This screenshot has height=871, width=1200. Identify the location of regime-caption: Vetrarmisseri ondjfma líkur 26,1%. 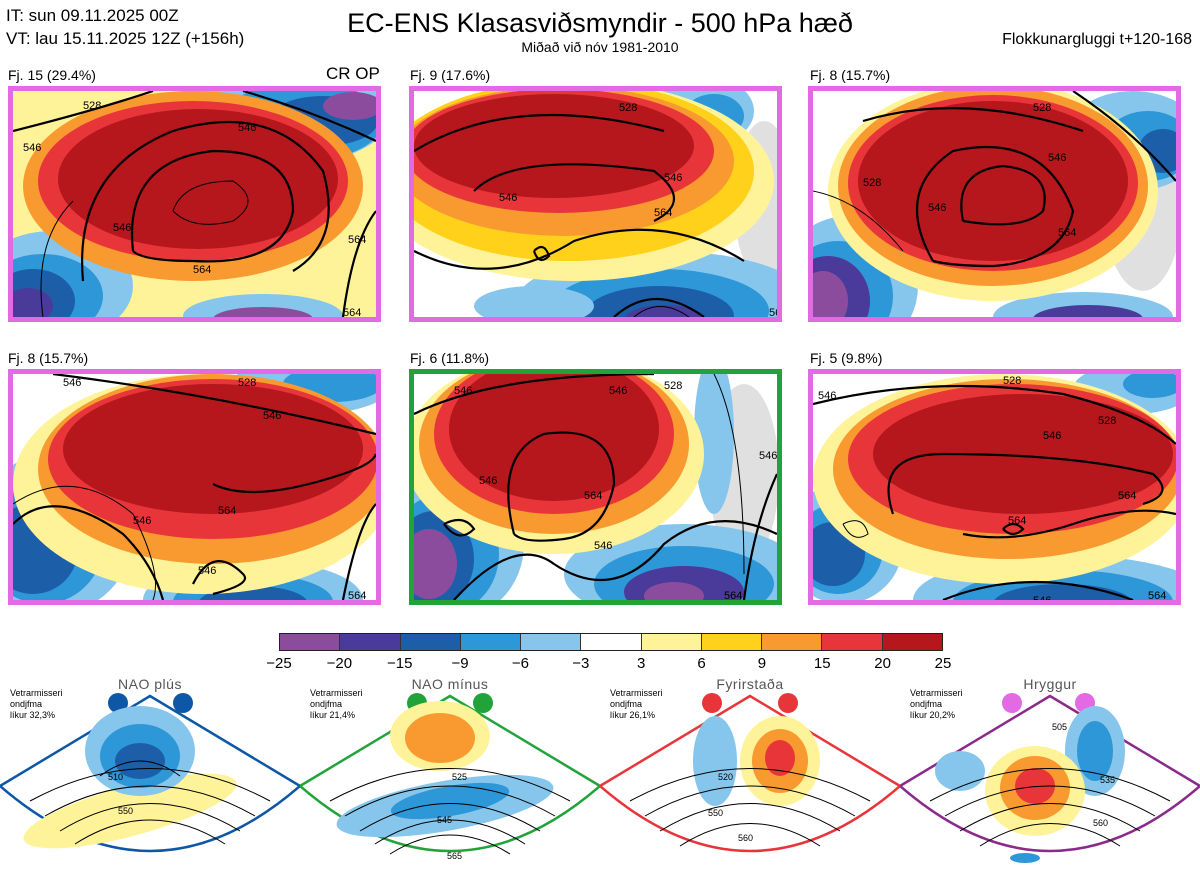
(636, 704).